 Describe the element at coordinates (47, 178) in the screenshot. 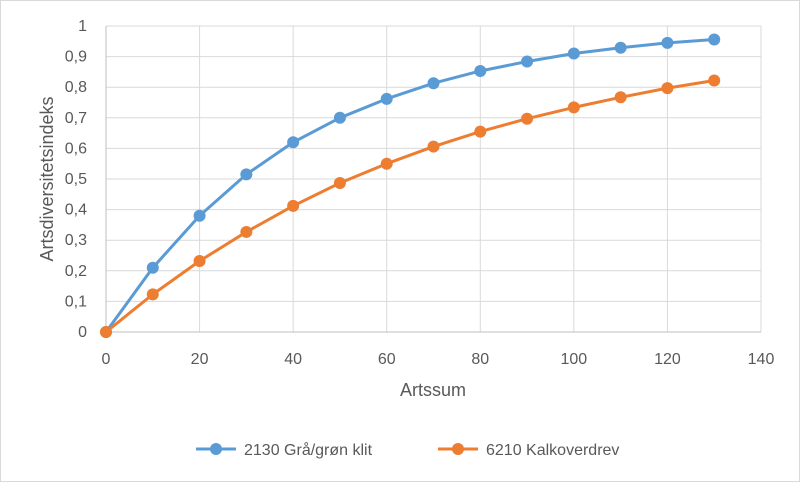

I see `y-axis-title: Artsdiversitetsindeks` at that location.